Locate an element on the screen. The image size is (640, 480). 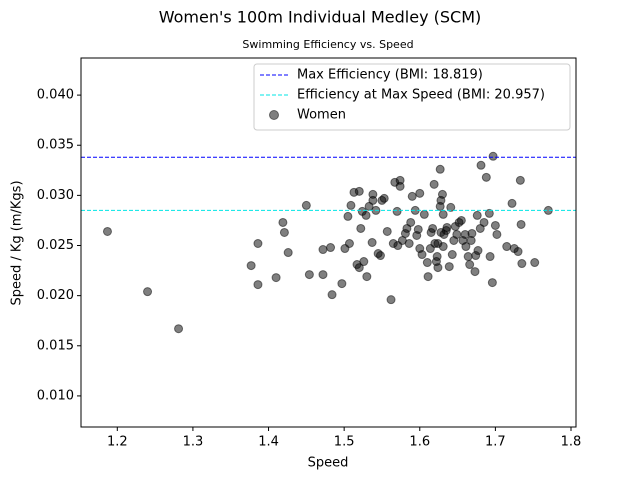
y-tick-label: 0.010 is located at coordinates (55, 395).